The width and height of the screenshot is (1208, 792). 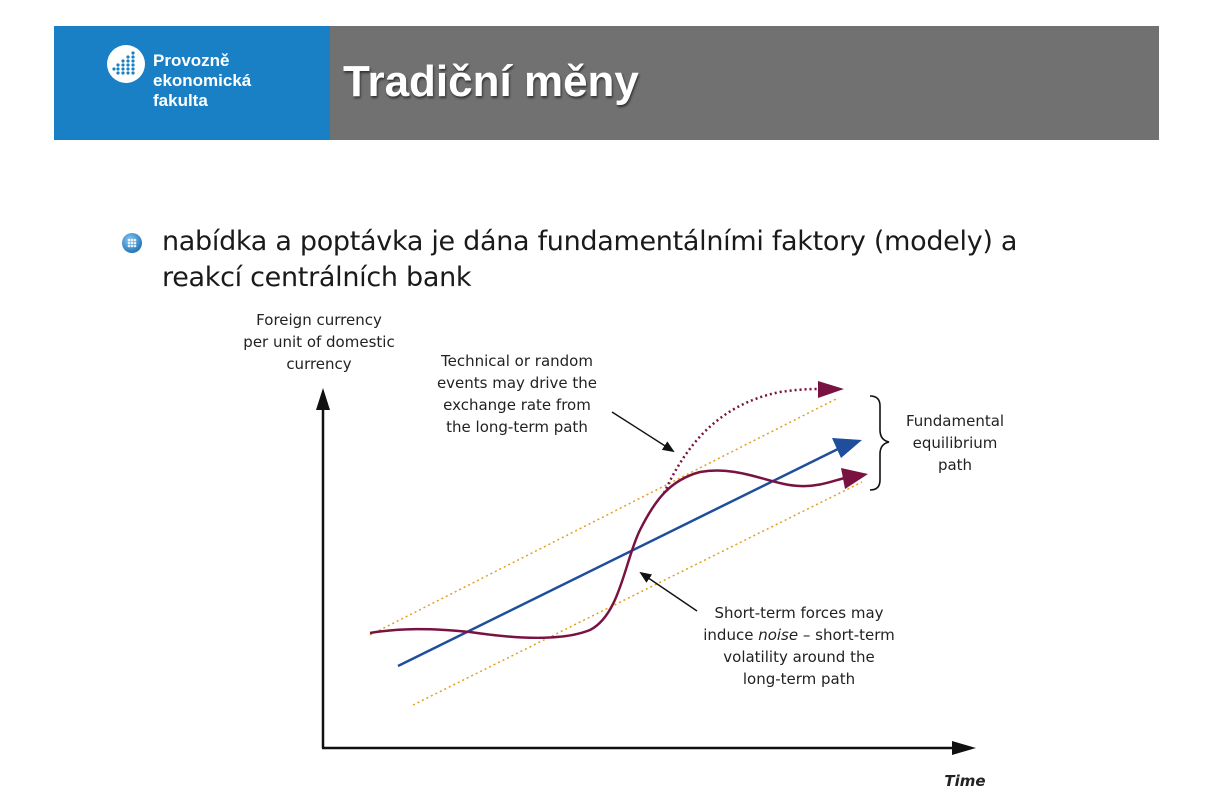 What do you see at coordinates (191, 60) in the screenshot?
I see `faculty-name-line-1: Provozně` at bounding box center [191, 60].